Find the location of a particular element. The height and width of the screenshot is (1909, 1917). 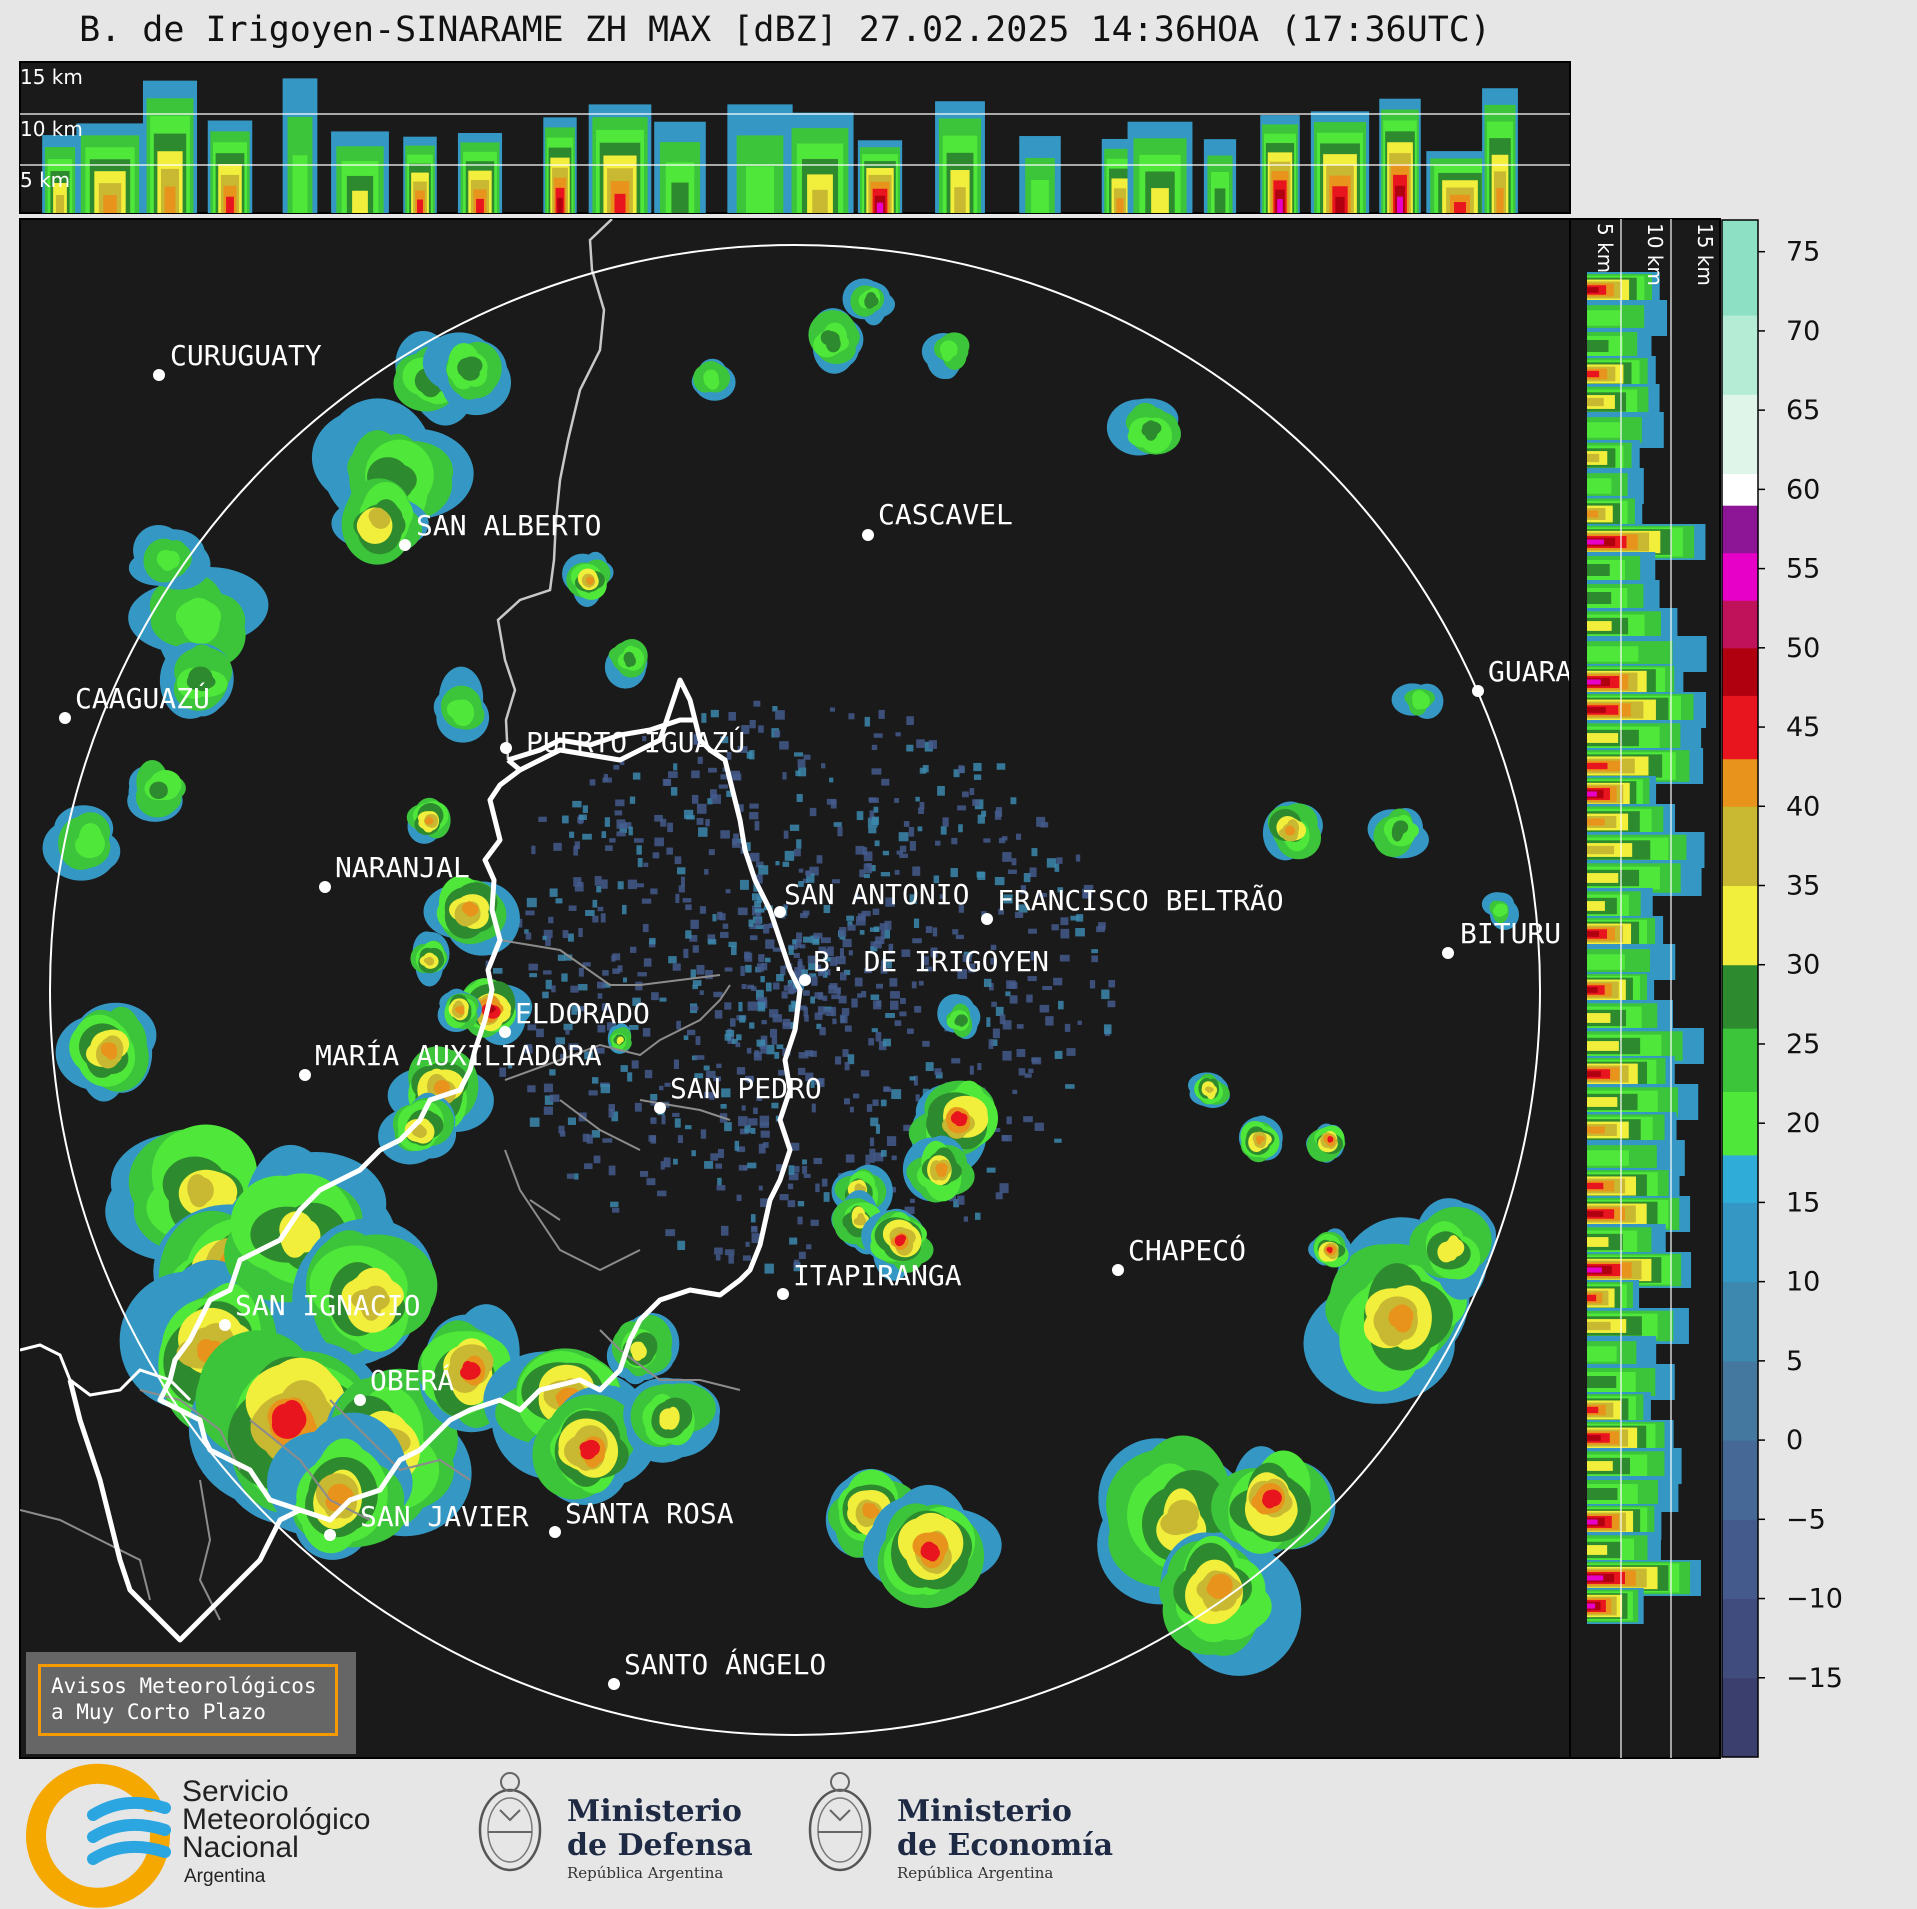

smn-line-2: Meteorológico is located at coordinates (276, 1819).